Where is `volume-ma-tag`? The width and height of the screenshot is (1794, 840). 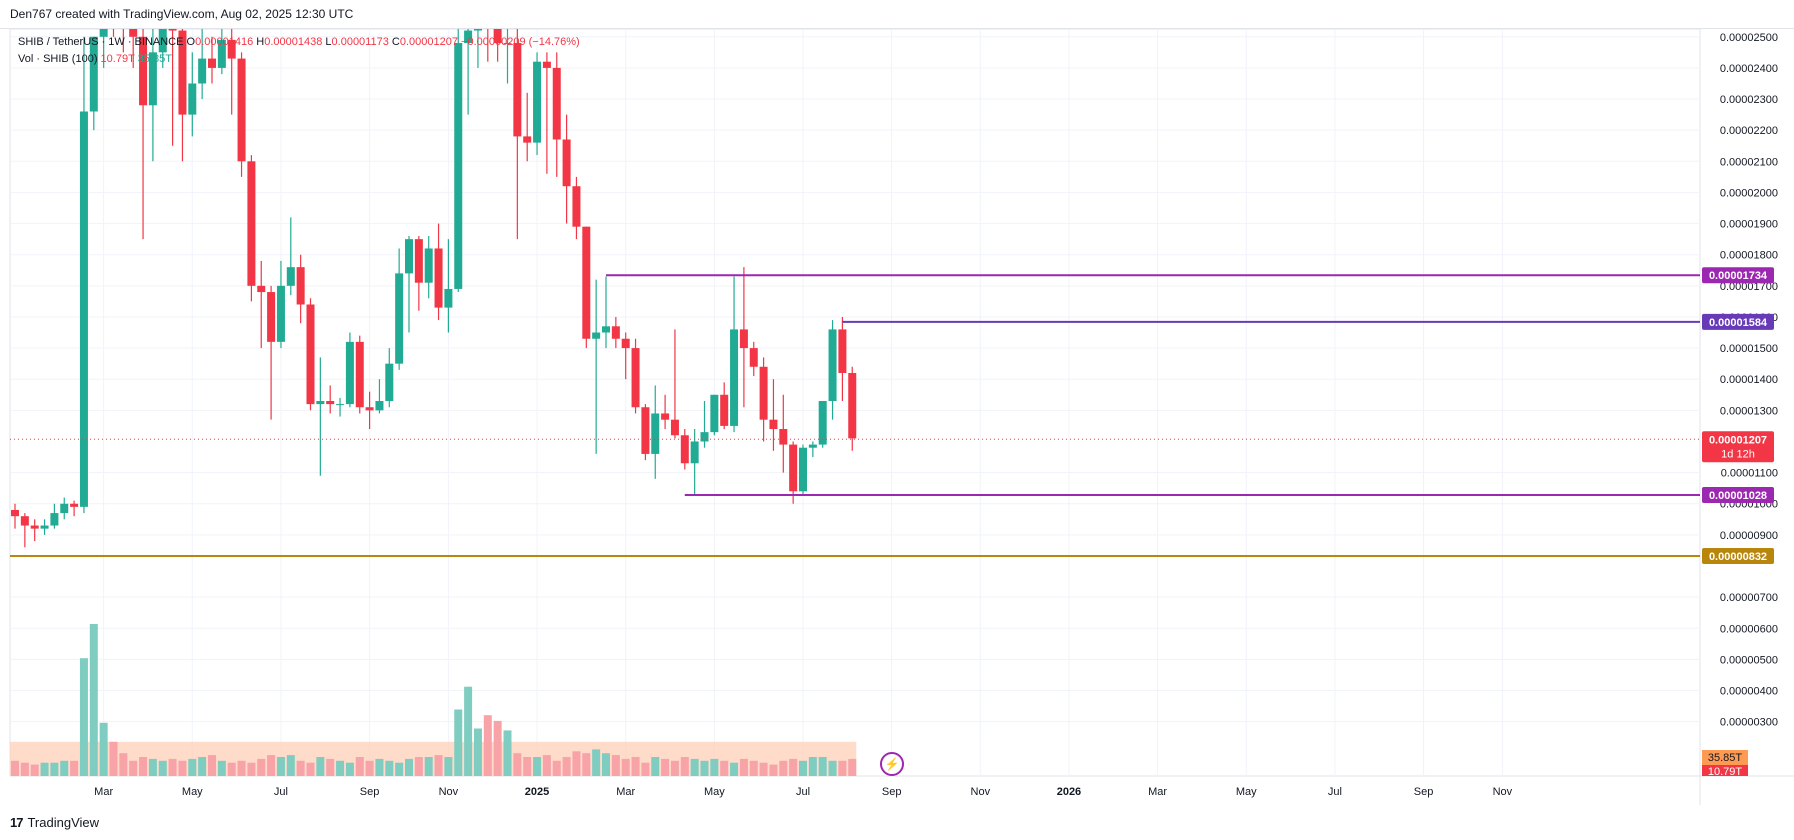
volume-ma-tag is located at coordinates (1725, 757).